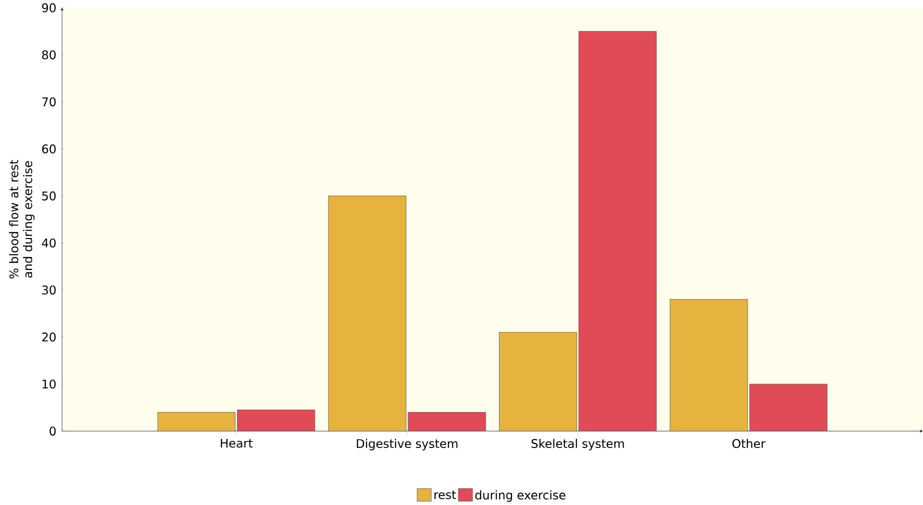 The width and height of the screenshot is (923, 505). What do you see at coordinates (749, 443) in the screenshot?
I see `x-tick-label: Other` at bounding box center [749, 443].